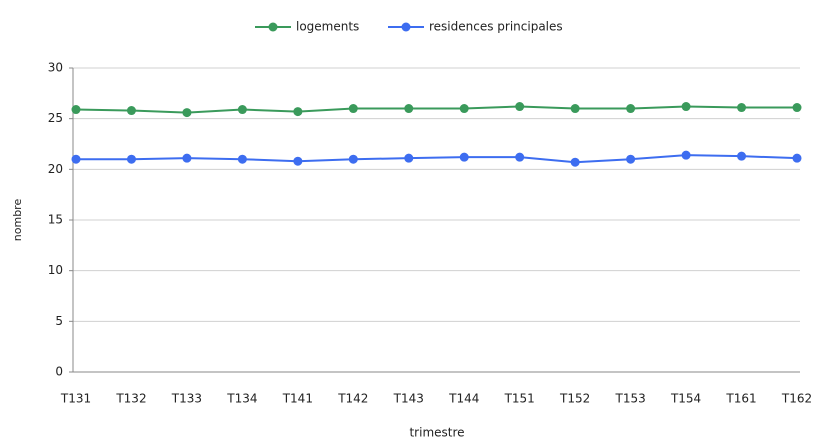 The width and height of the screenshot is (818, 441). Describe the element at coordinates (436, 433) in the screenshot. I see `x-axis-label: trimestre` at that location.